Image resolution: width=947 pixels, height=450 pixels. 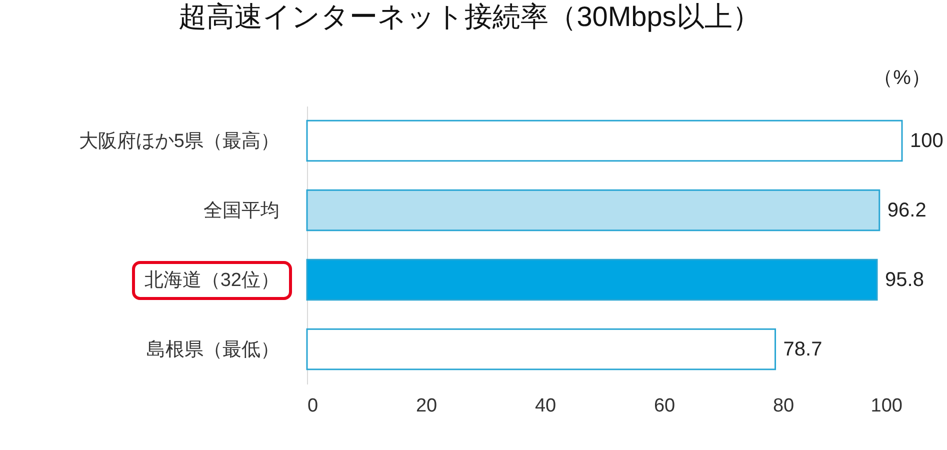 What do you see at coordinates (802, 349) in the screenshot?
I see `data-label: 78.7` at bounding box center [802, 349].